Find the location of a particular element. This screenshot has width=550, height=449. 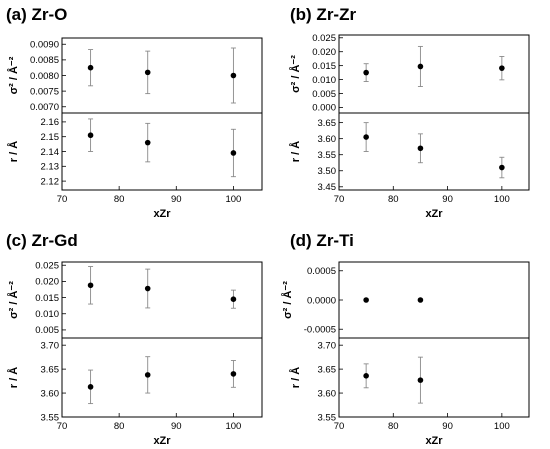

y-tick-label: 0.0085 is located at coordinates (44, 60).